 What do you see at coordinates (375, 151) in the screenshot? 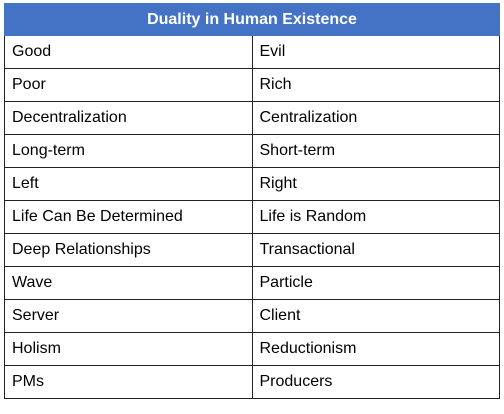
I see `table-cell: Short-term` at bounding box center [375, 151].